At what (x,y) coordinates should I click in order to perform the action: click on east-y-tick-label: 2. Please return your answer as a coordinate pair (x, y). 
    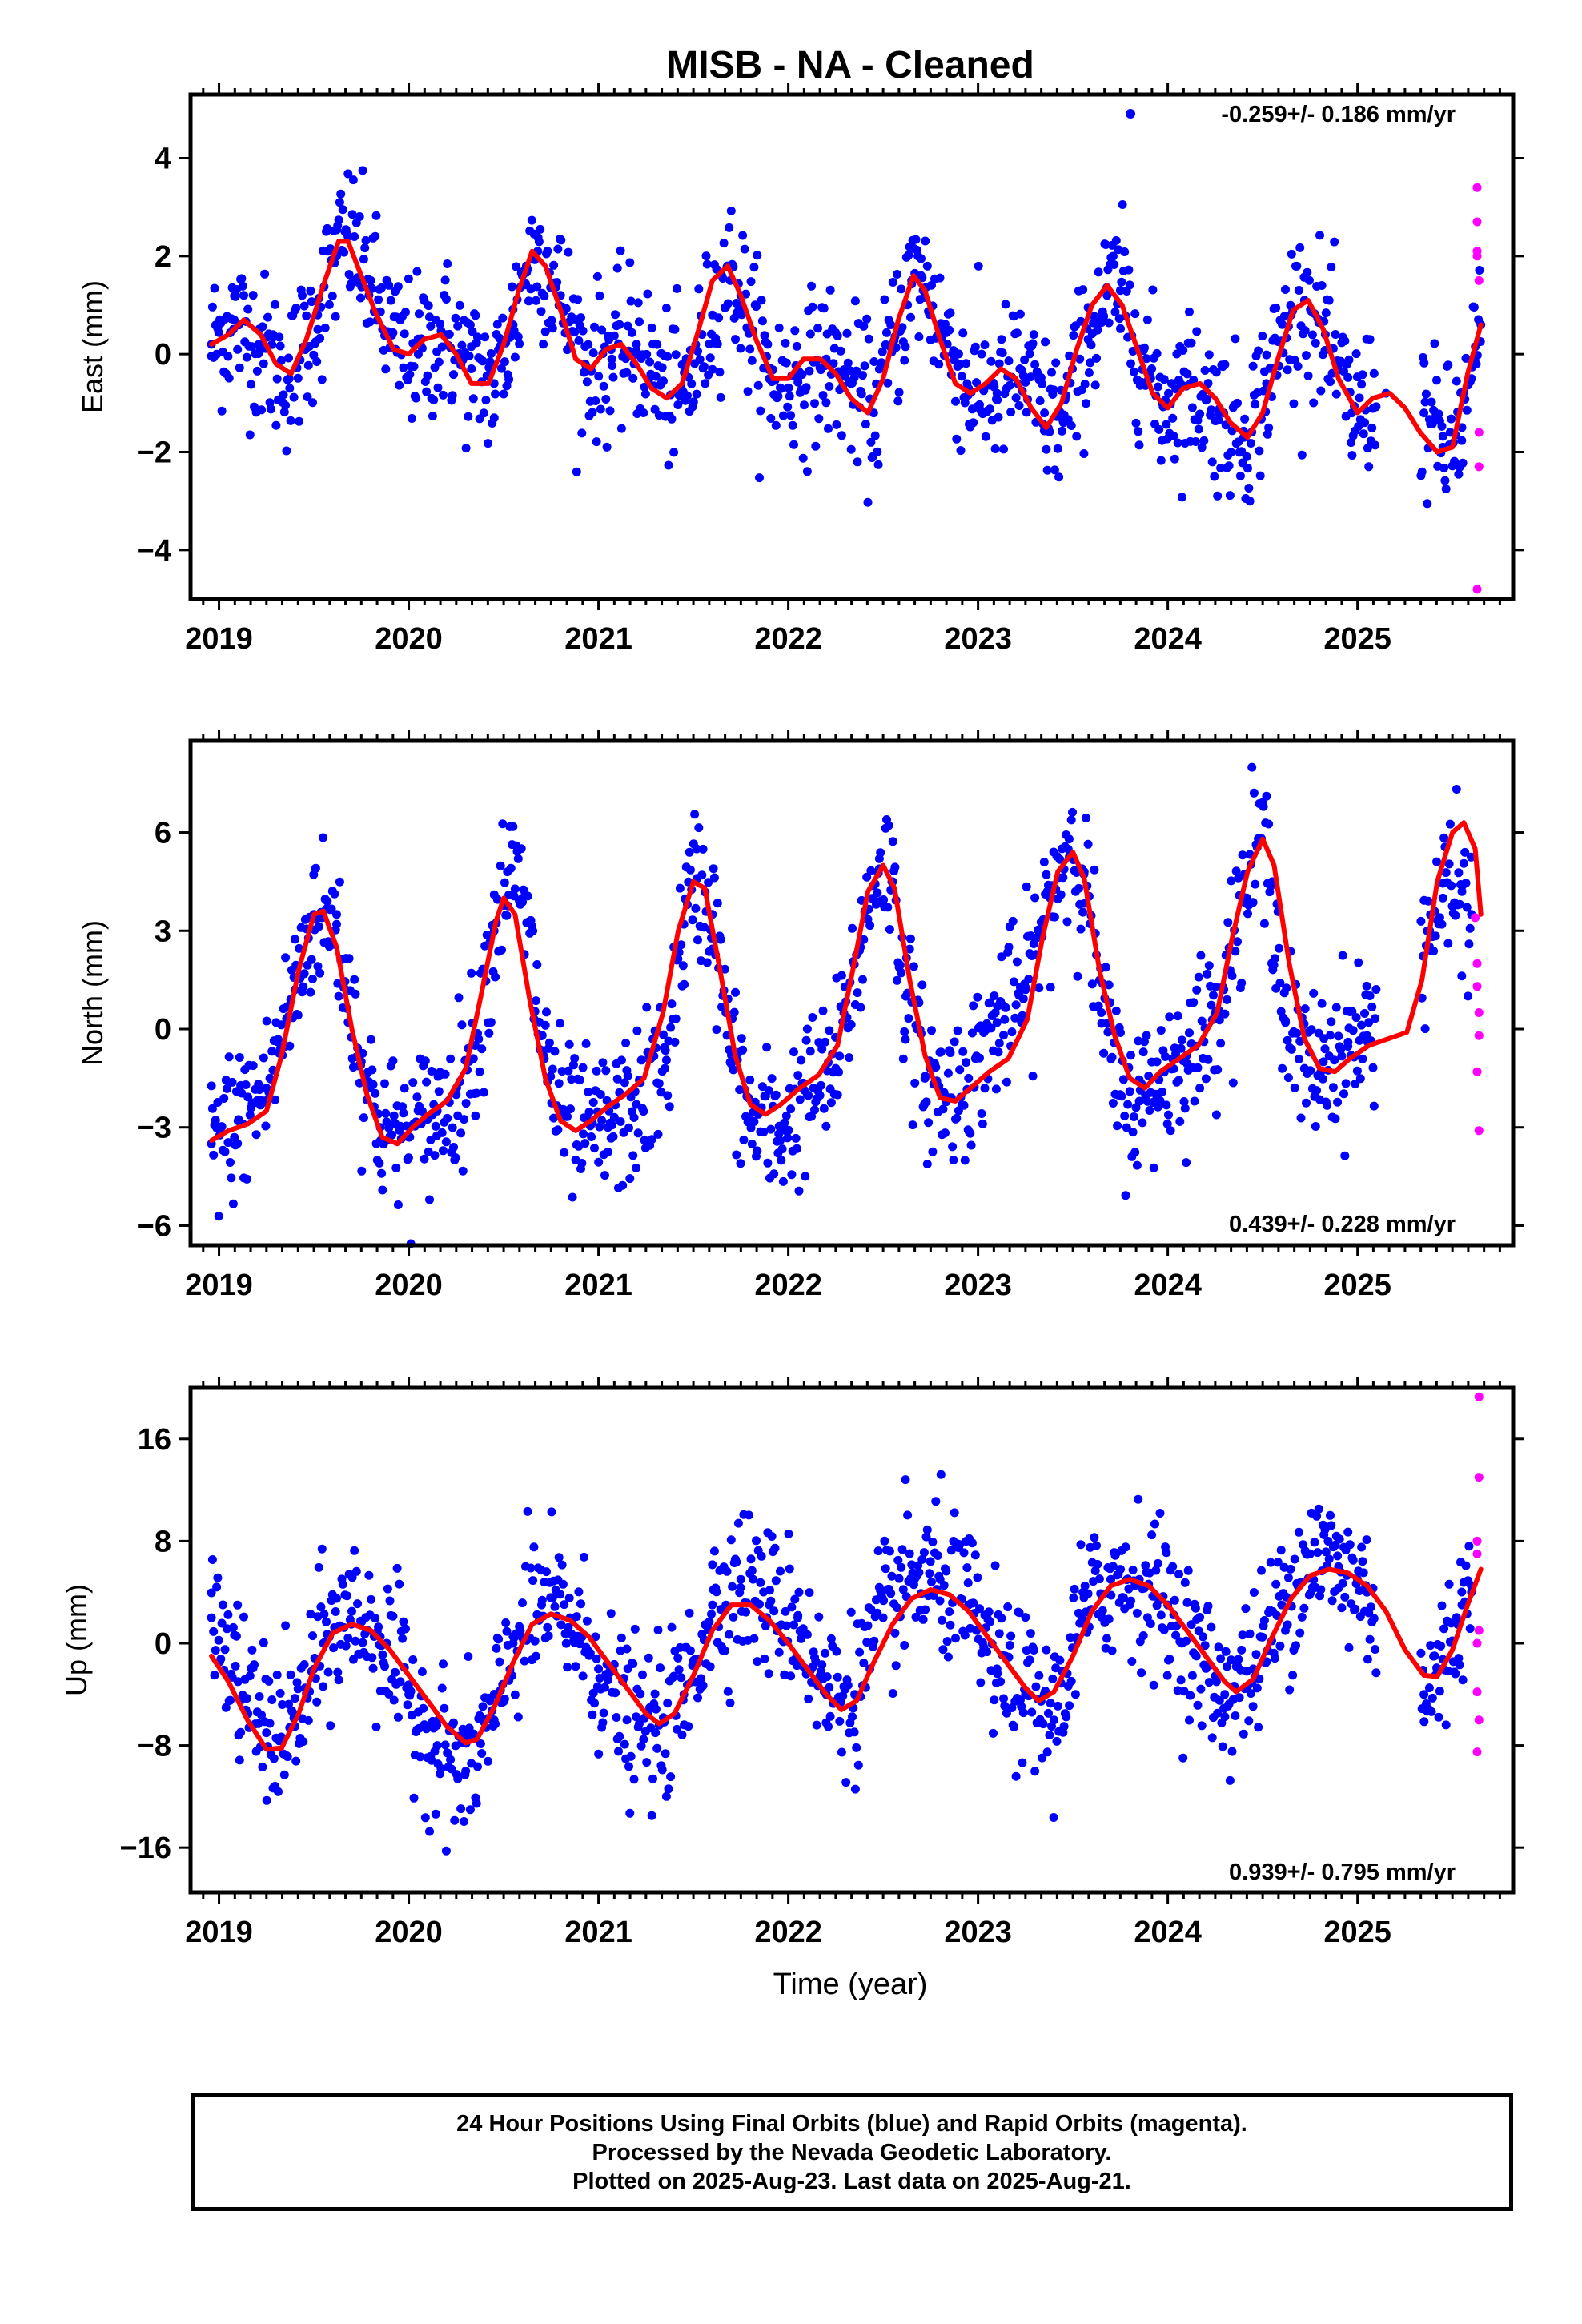
    Looking at the image, I should click on (163, 257).